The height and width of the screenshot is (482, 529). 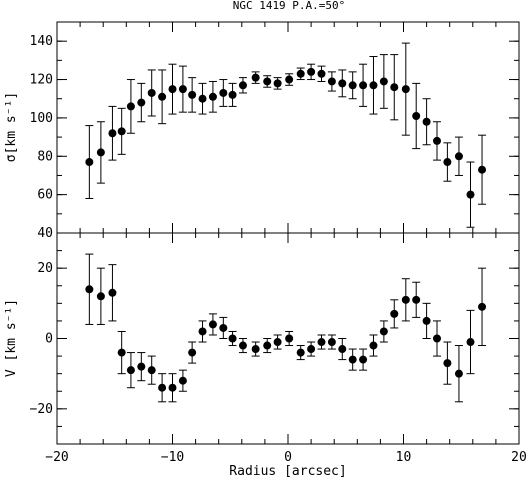 I want to click on top-y-tick-label: 100, so click(x=41, y=118).